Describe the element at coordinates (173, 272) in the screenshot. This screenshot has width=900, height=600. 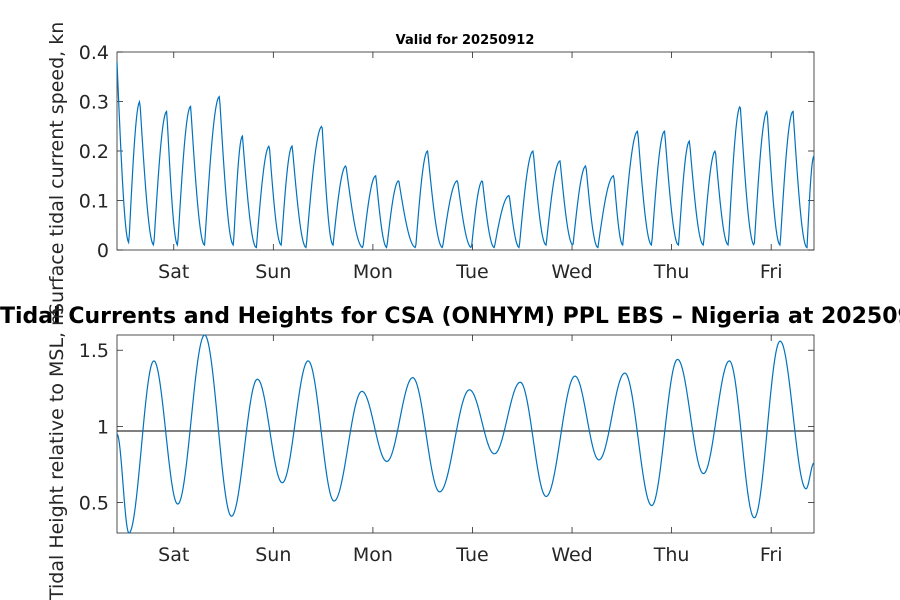
I see `current-speed-x-tick-label: Sat` at that location.